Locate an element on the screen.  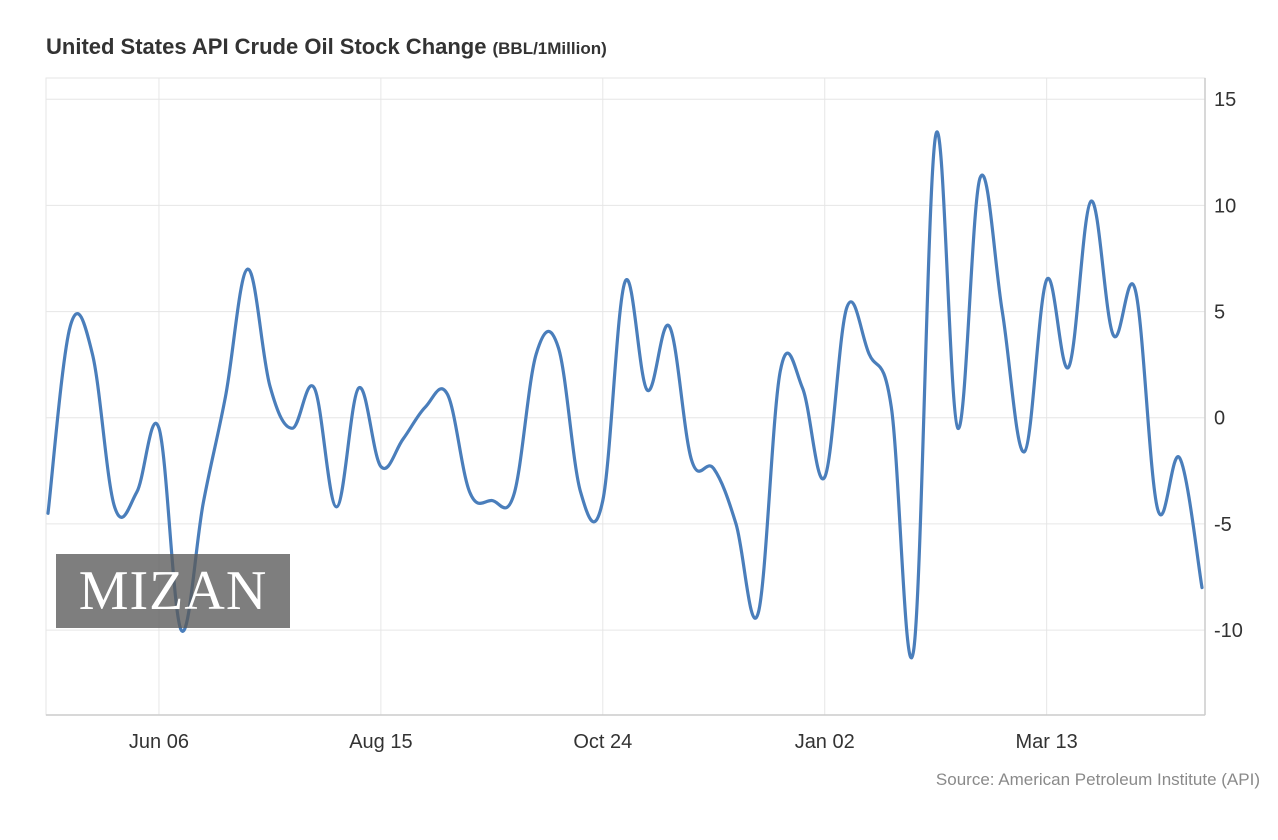
watermark-logo: MIZAN is located at coordinates (173, 591).